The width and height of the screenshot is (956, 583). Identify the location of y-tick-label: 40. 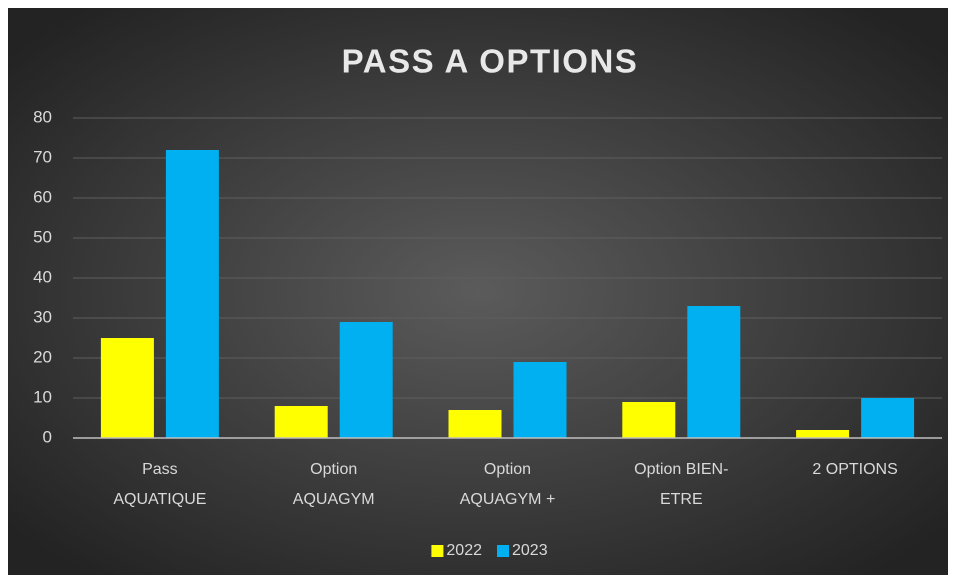
(42, 276).